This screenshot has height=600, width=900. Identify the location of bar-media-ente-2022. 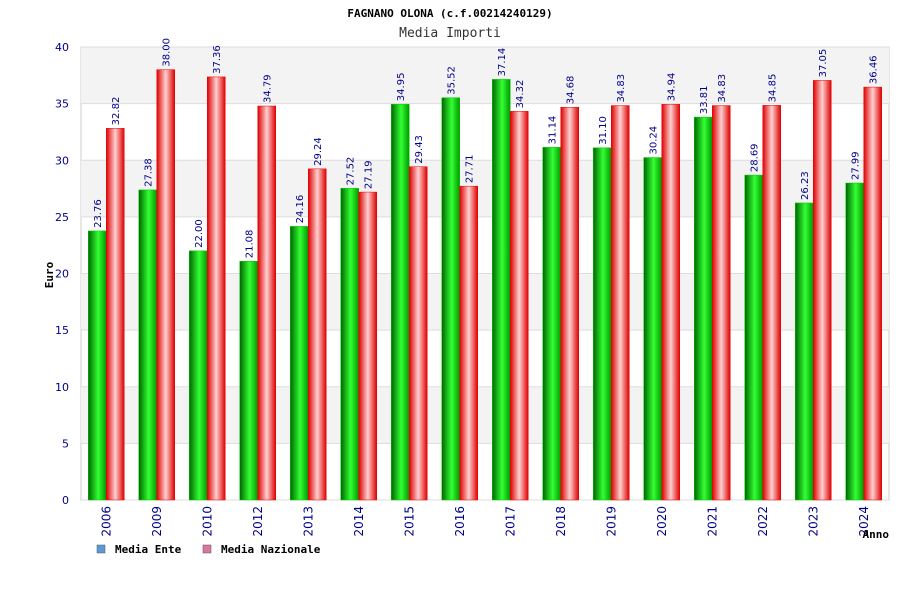
(753, 337).